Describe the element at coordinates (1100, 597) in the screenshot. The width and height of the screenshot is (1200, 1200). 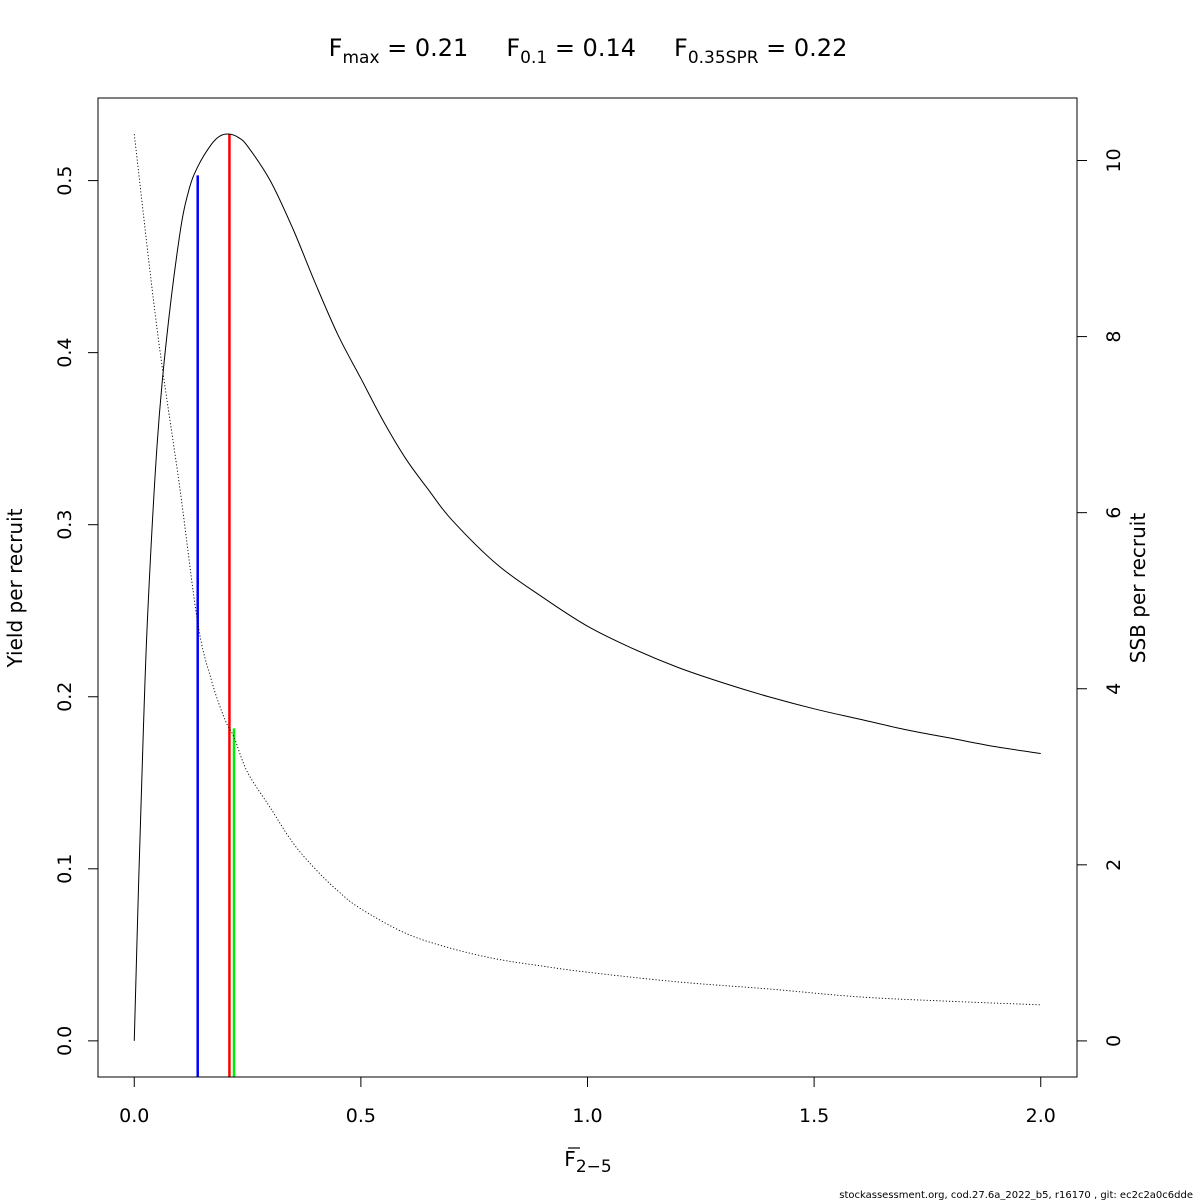
I see `y-axis-right: 0 2 4 6 8 10` at that location.